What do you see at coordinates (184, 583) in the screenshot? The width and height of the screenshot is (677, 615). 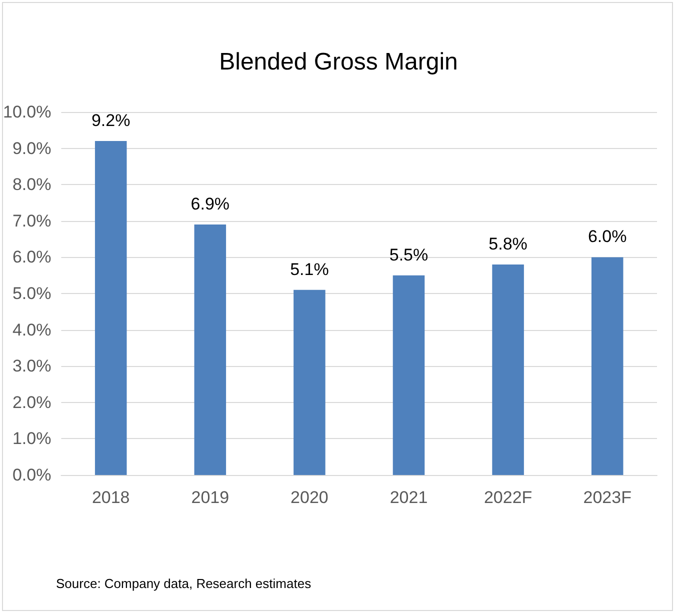 I see `source-note: Source: Company data, Research estimates` at bounding box center [184, 583].